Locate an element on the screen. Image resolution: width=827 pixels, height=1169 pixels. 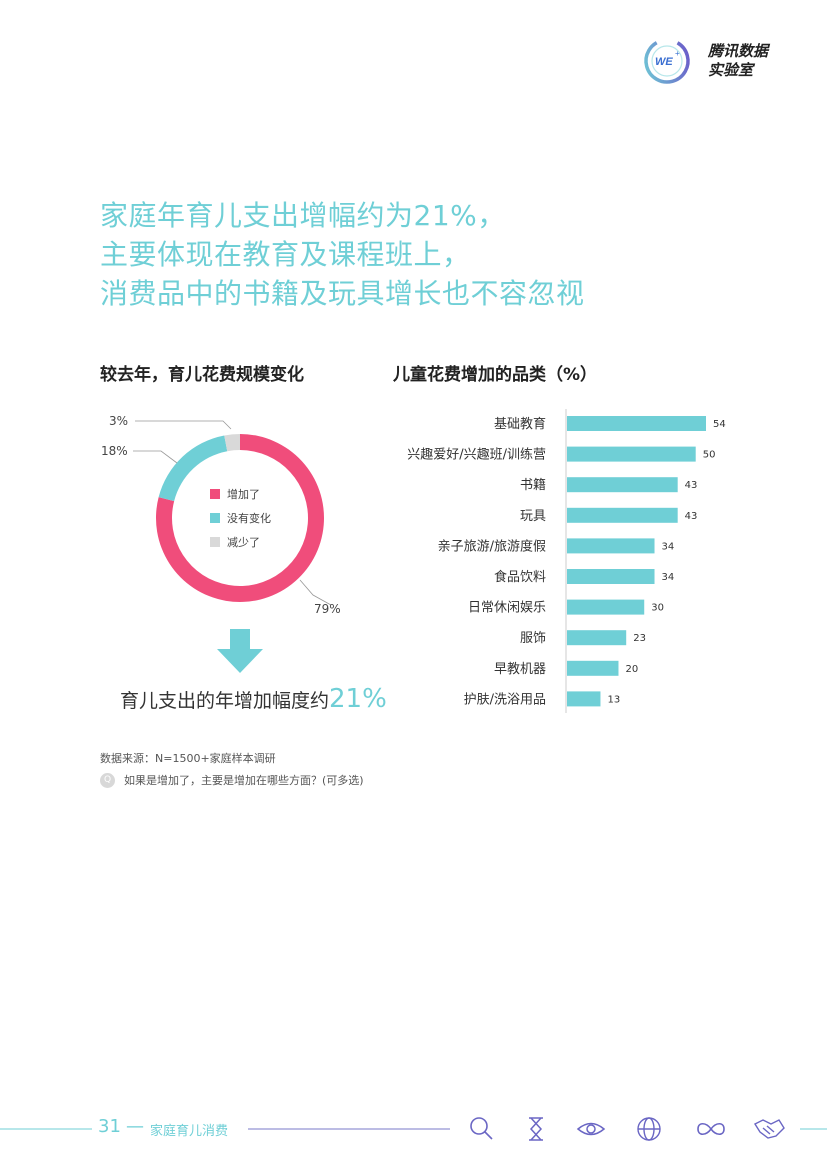
handshake-icon is located at coordinates (769, 1129).